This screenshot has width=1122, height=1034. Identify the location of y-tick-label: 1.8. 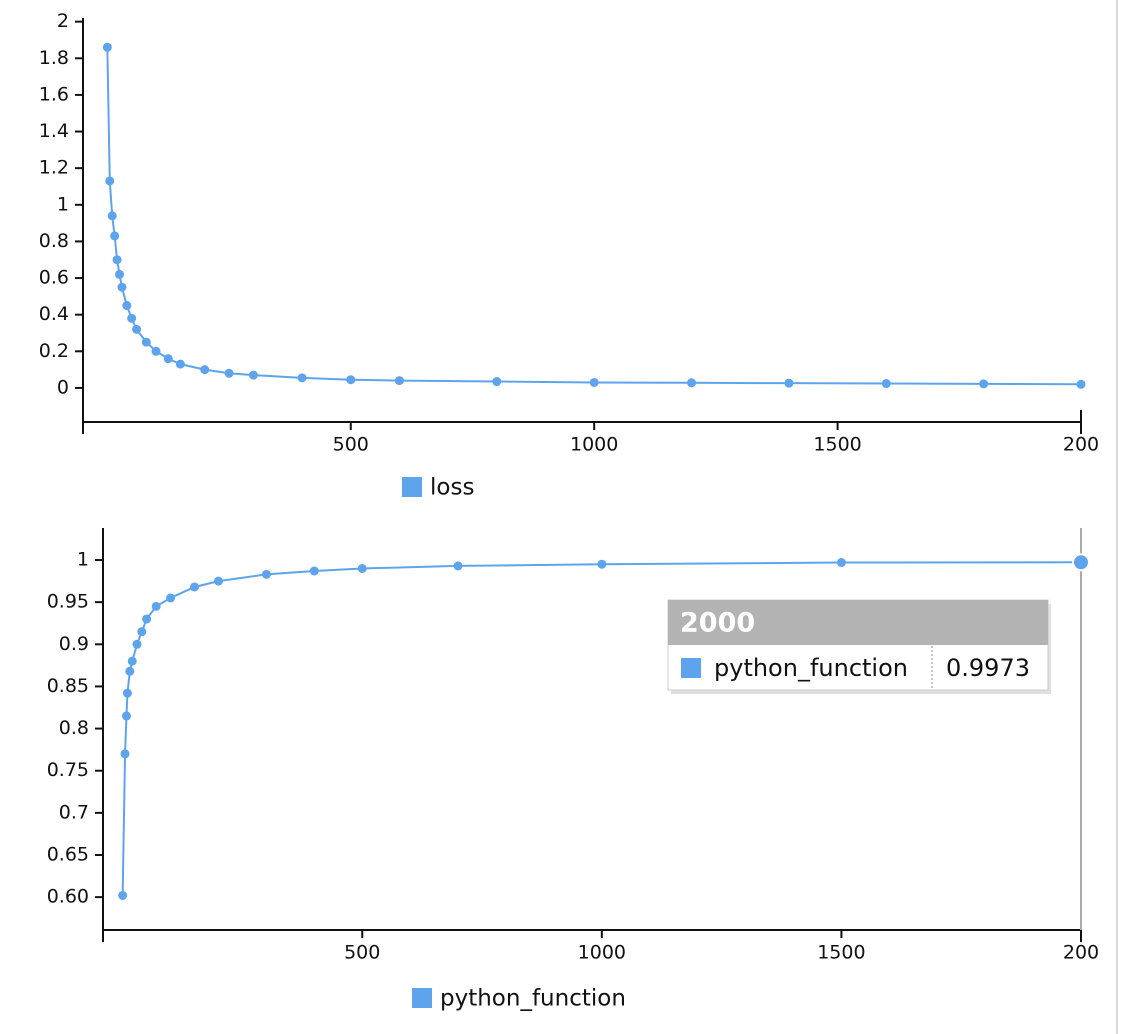
(54, 58).